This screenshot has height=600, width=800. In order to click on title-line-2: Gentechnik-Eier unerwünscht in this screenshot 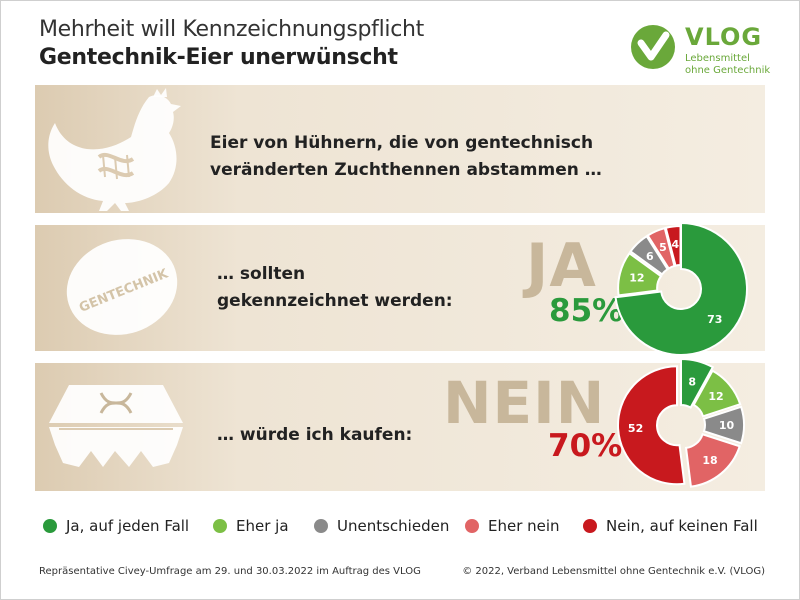, I will do `click(218, 57)`.